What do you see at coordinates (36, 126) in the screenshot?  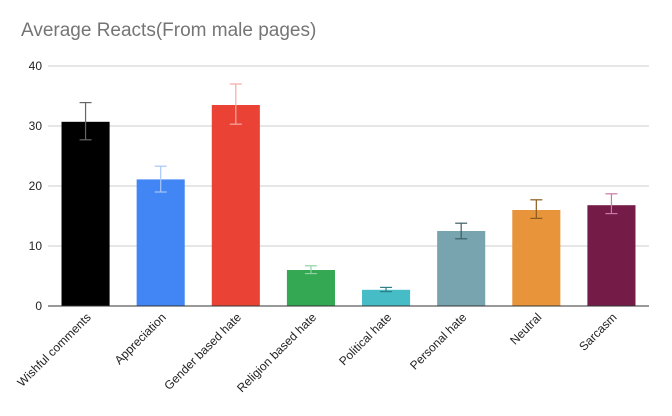 I see `y-tick-label: 30` at bounding box center [36, 126].